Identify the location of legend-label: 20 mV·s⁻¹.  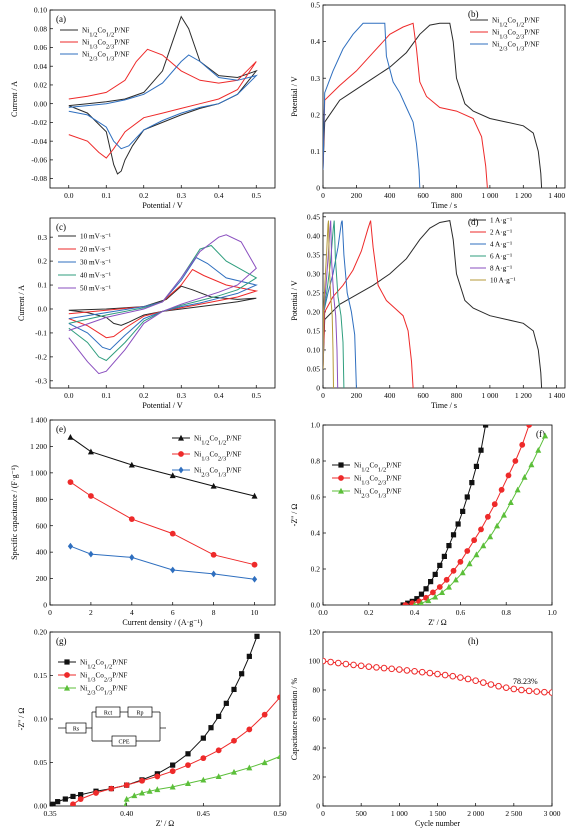
(95, 250).